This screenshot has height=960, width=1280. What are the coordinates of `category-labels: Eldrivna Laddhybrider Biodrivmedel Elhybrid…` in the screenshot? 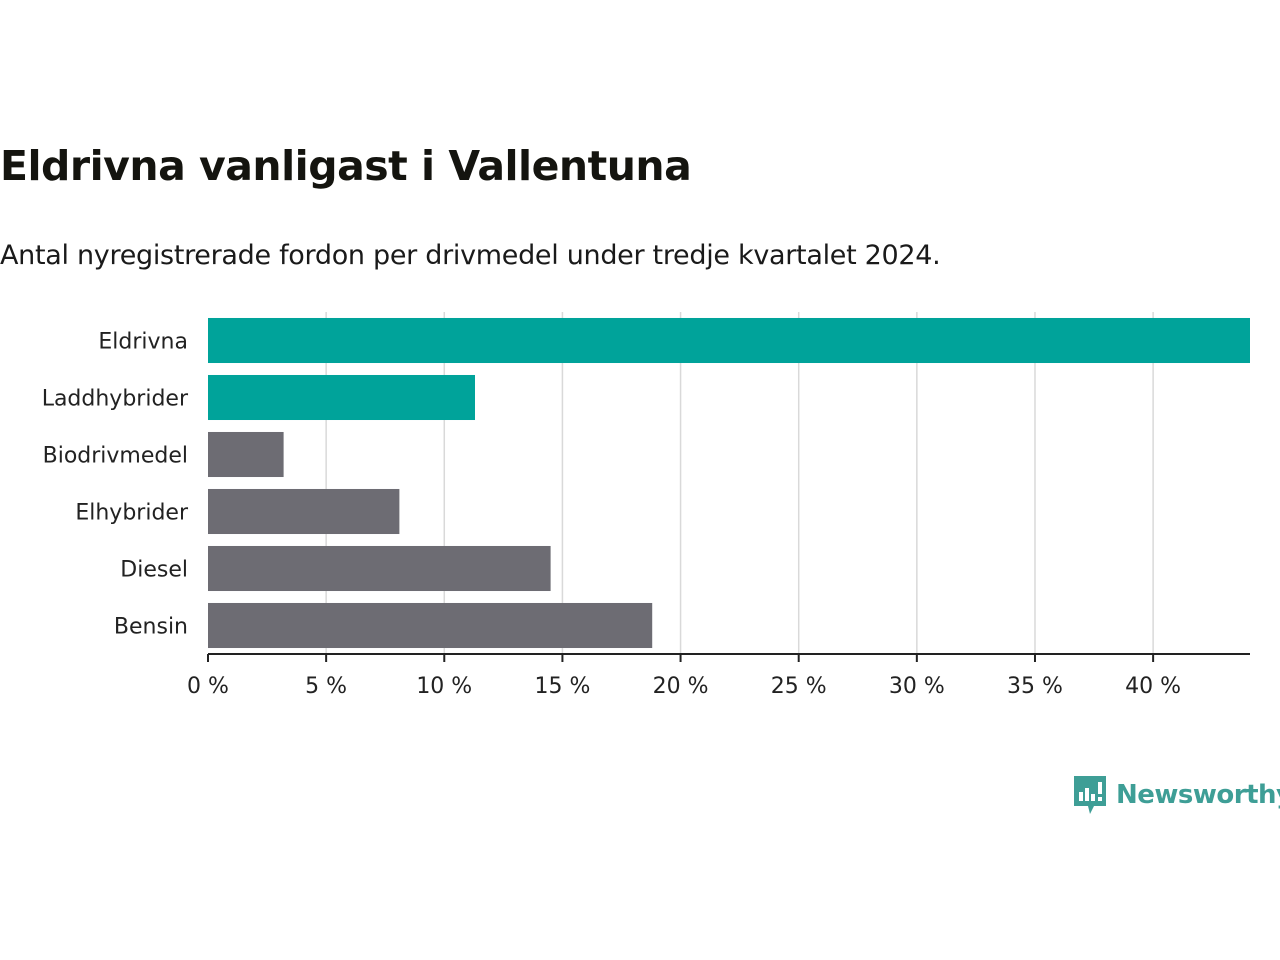 It's located at (115, 485).